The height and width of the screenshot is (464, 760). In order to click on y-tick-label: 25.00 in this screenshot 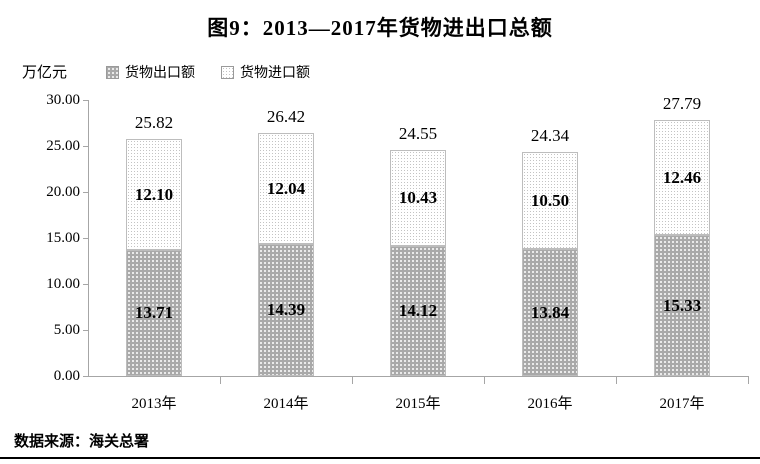, I will do `click(63, 146)`.